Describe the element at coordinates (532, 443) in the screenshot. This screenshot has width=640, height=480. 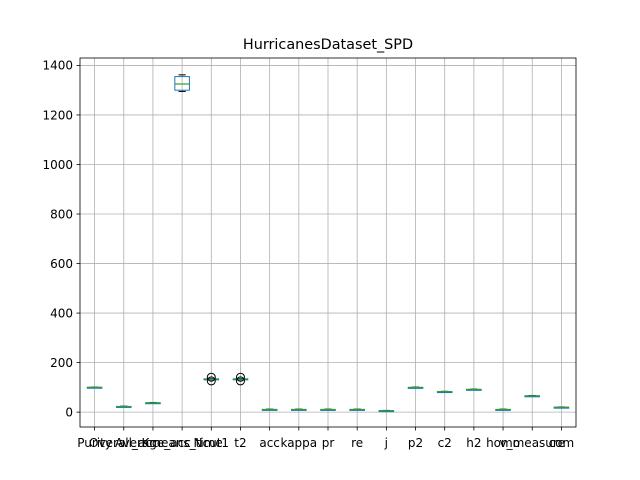
I see `x-tick-label: v_measure` at that location.